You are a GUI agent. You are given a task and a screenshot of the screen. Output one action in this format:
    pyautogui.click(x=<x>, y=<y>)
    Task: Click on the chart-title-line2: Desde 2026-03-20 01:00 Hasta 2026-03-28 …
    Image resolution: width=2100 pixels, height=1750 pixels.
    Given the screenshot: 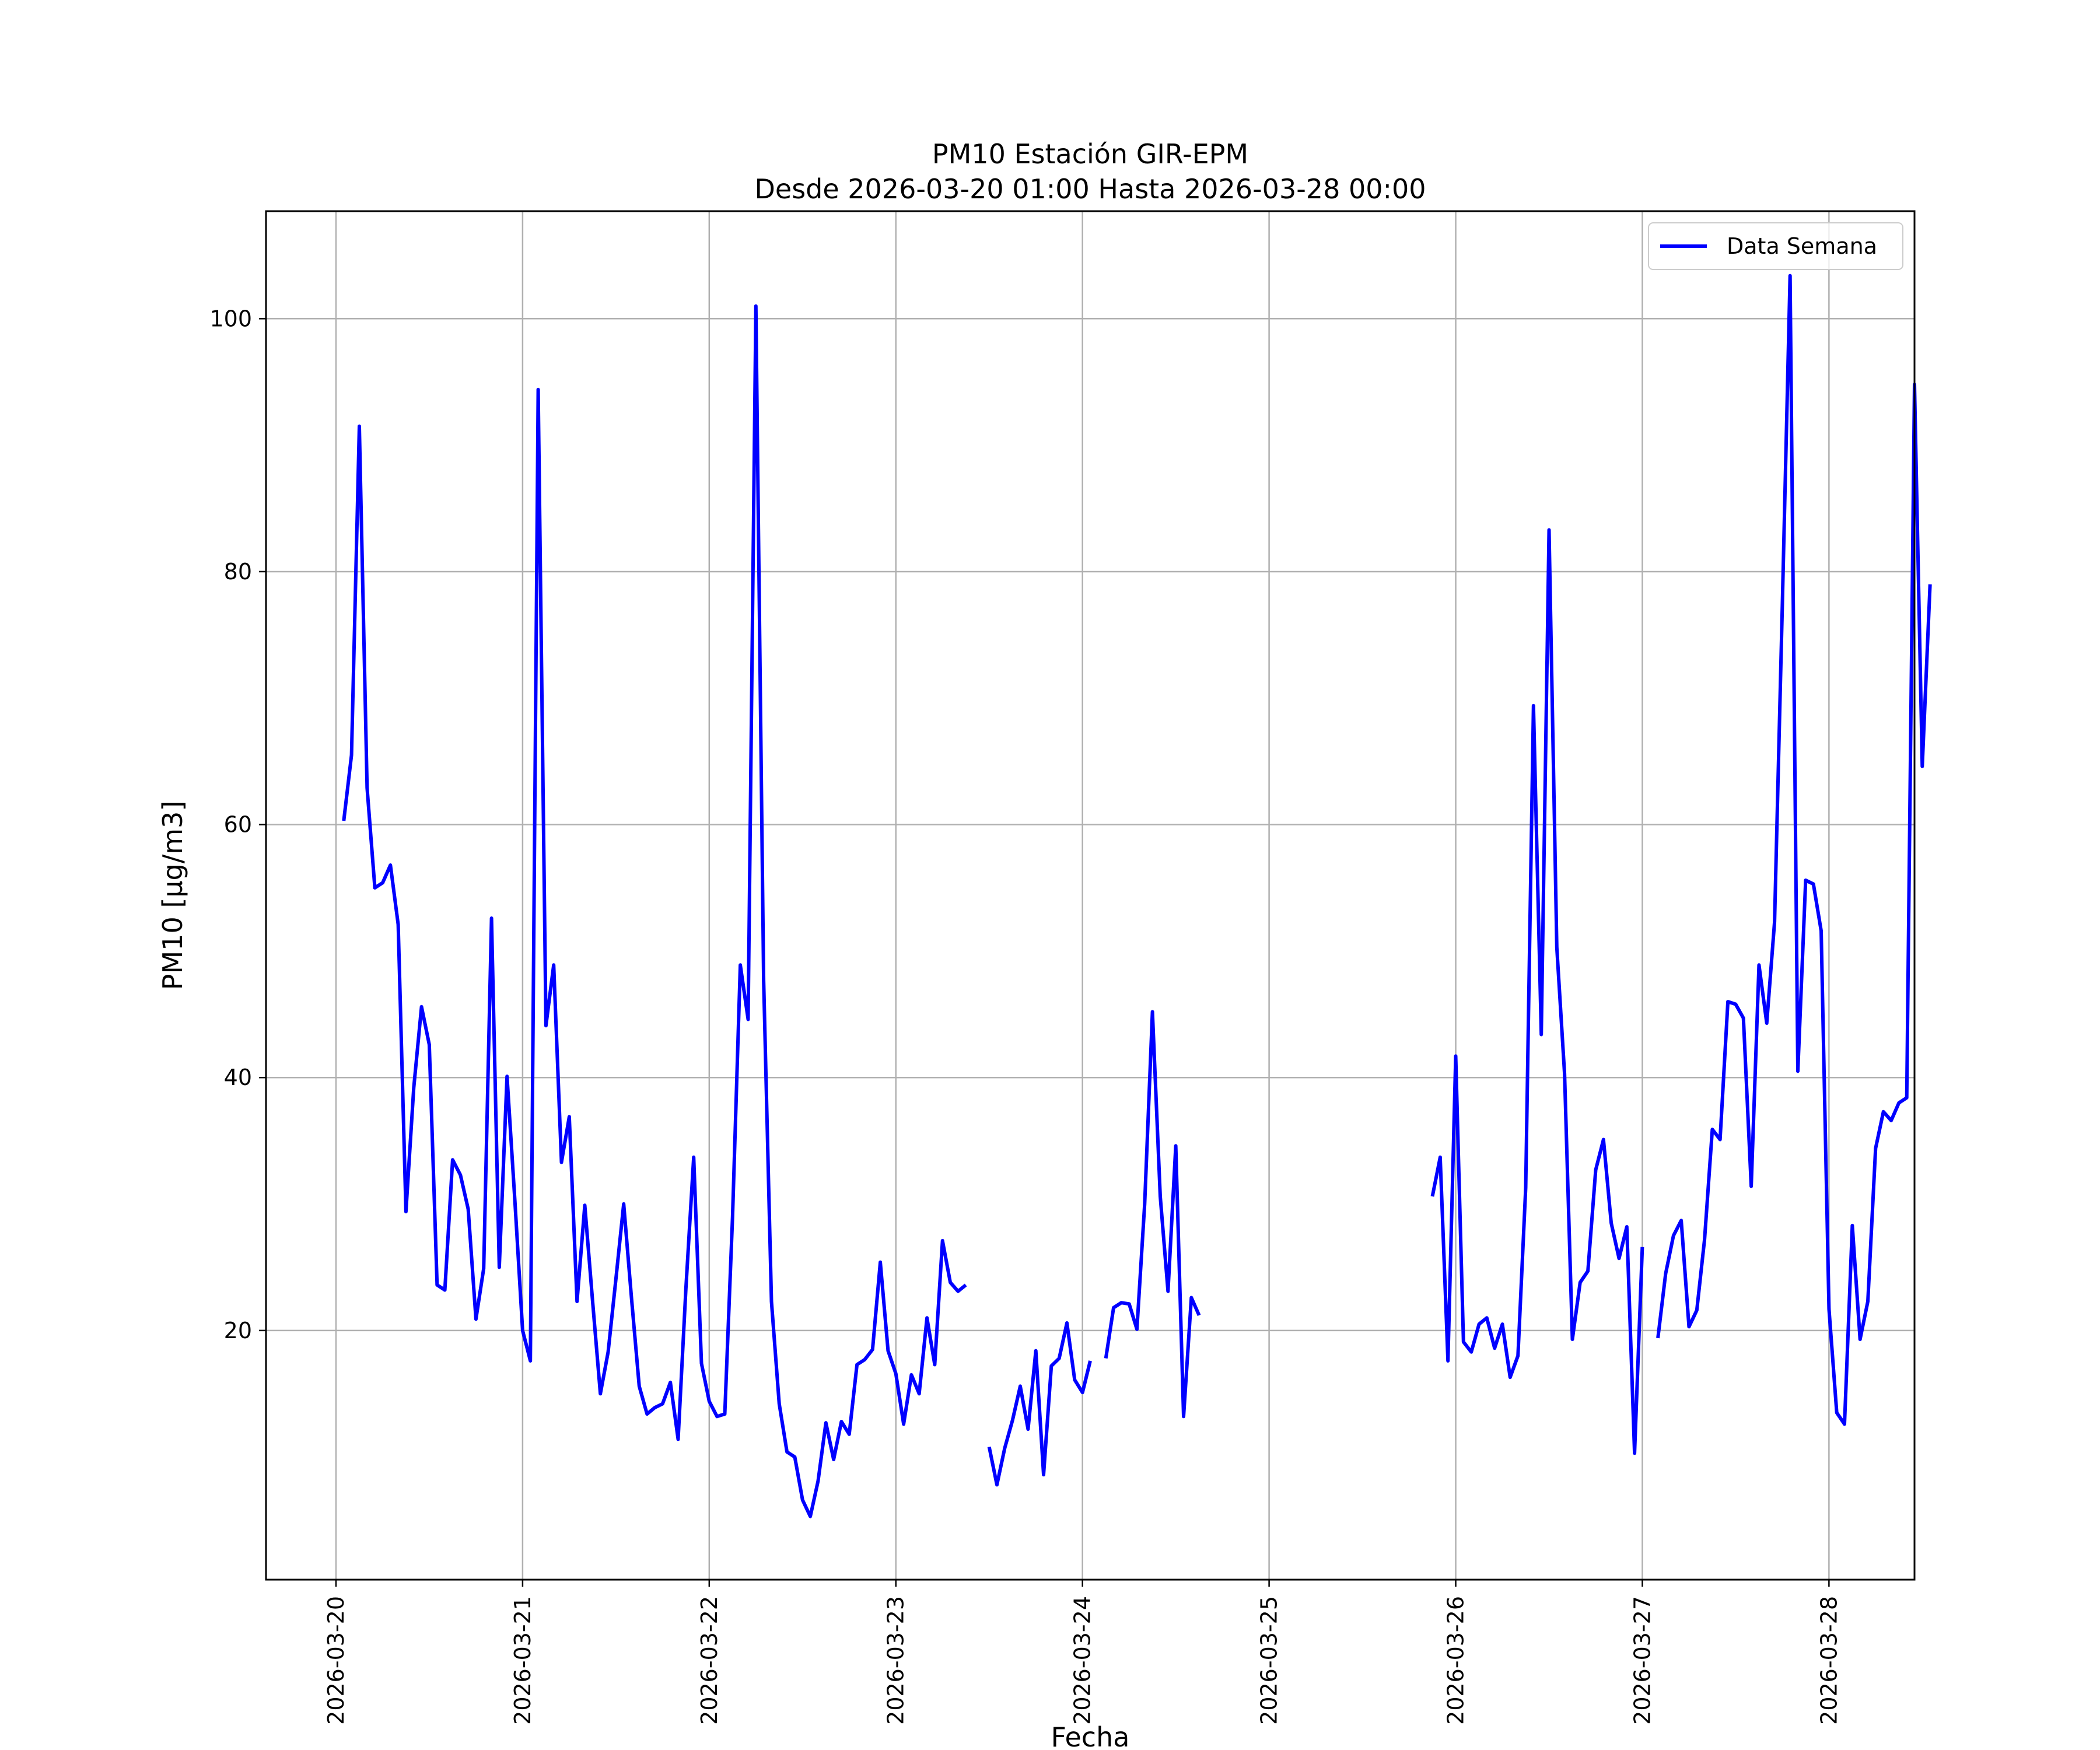 What is the action you would take?
    pyautogui.click(x=1090, y=189)
    